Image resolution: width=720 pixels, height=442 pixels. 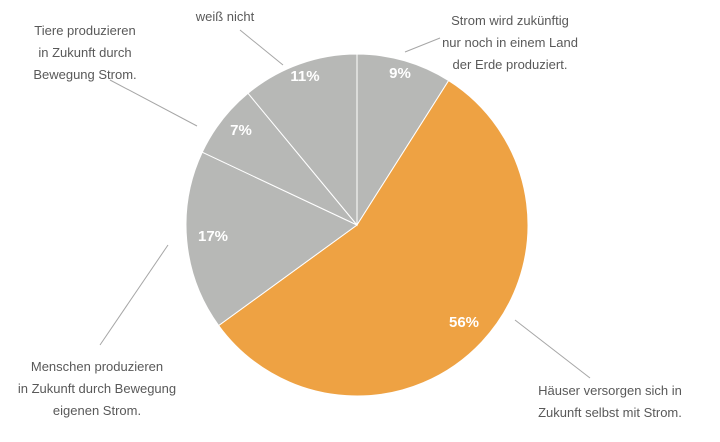 What do you see at coordinates (84, 74) in the screenshot?
I see `category-label-line: Bewegung Strom.` at bounding box center [84, 74].